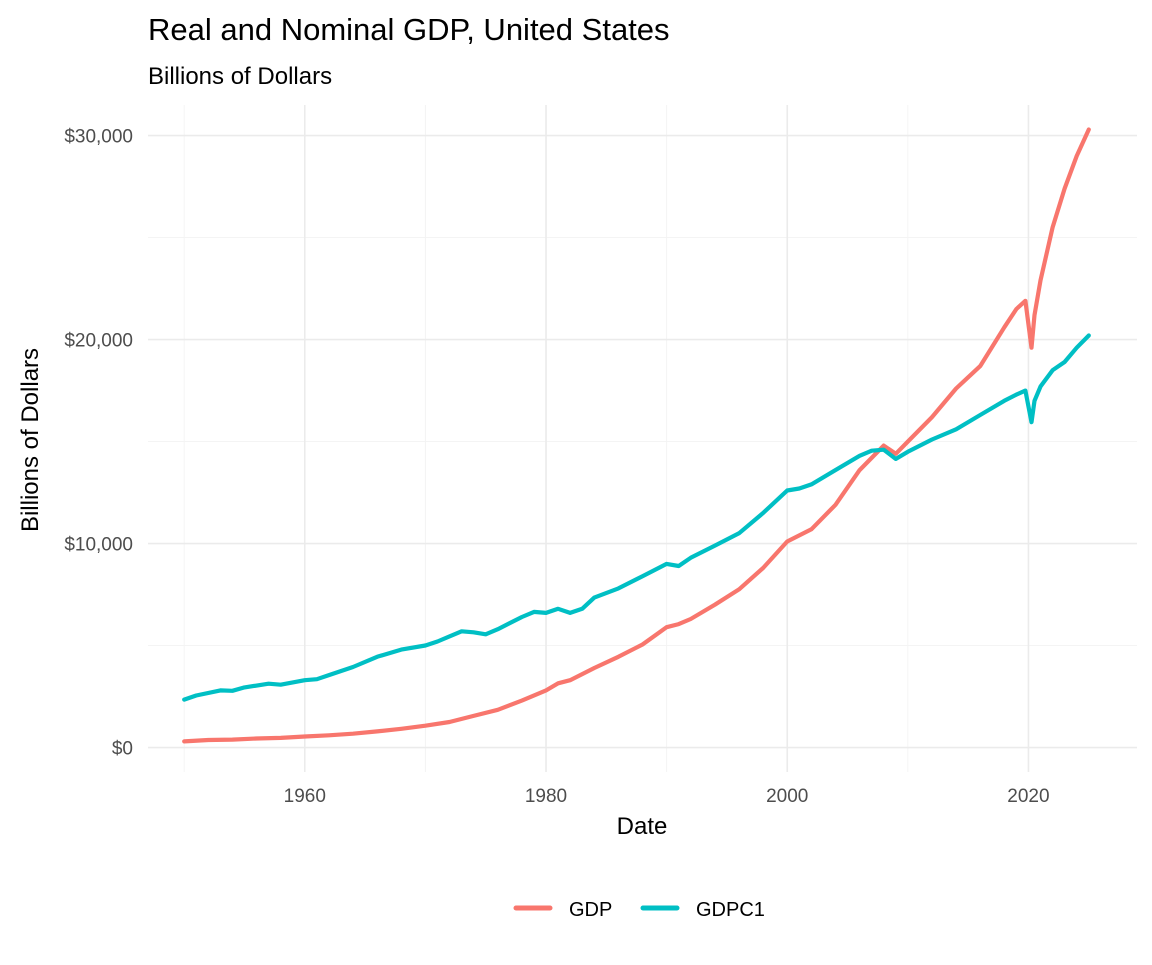  What do you see at coordinates (30, 440) in the screenshot?
I see `y-axis-title: Billions of Dollars` at bounding box center [30, 440].